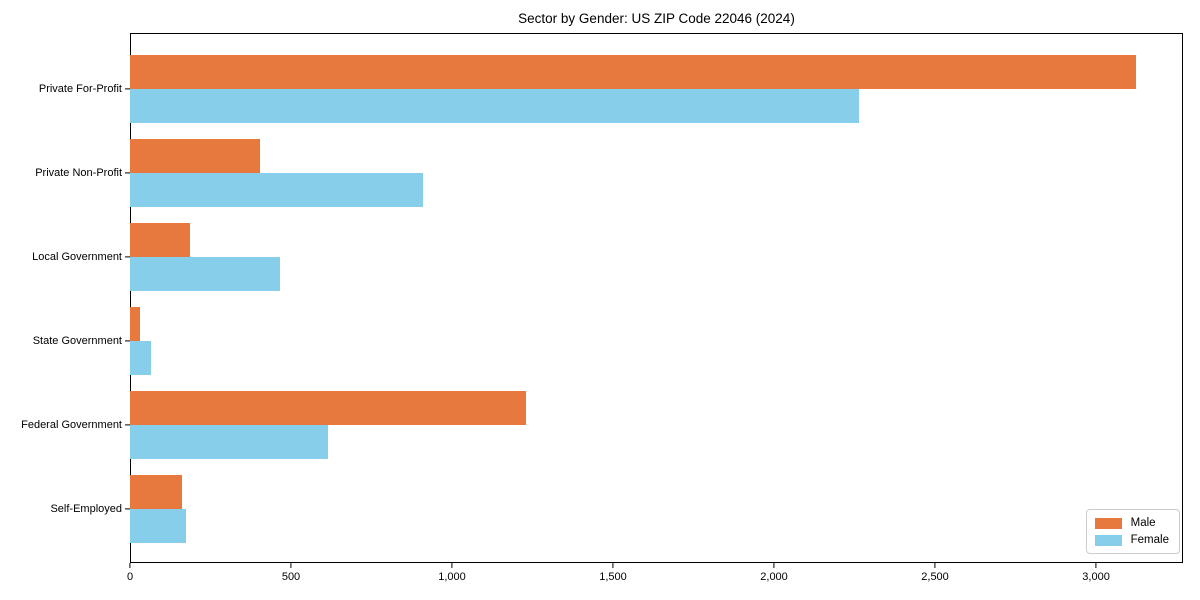 The height and width of the screenshot is (600, 1200). I want to click on legend: Male Female, so click(1132, 531).